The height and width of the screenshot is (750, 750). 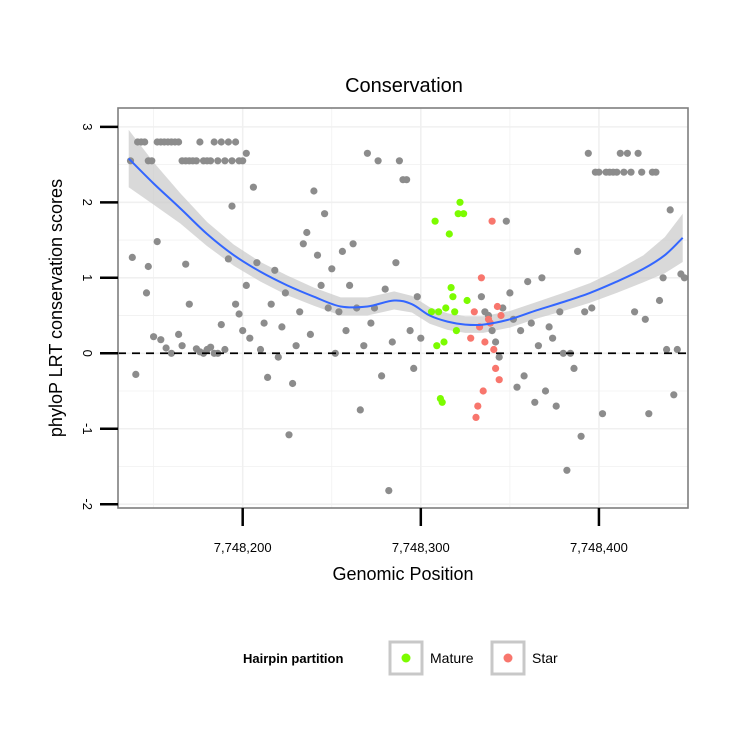 I want to click on legend-label-star: Star, so click(x=545, y=658).